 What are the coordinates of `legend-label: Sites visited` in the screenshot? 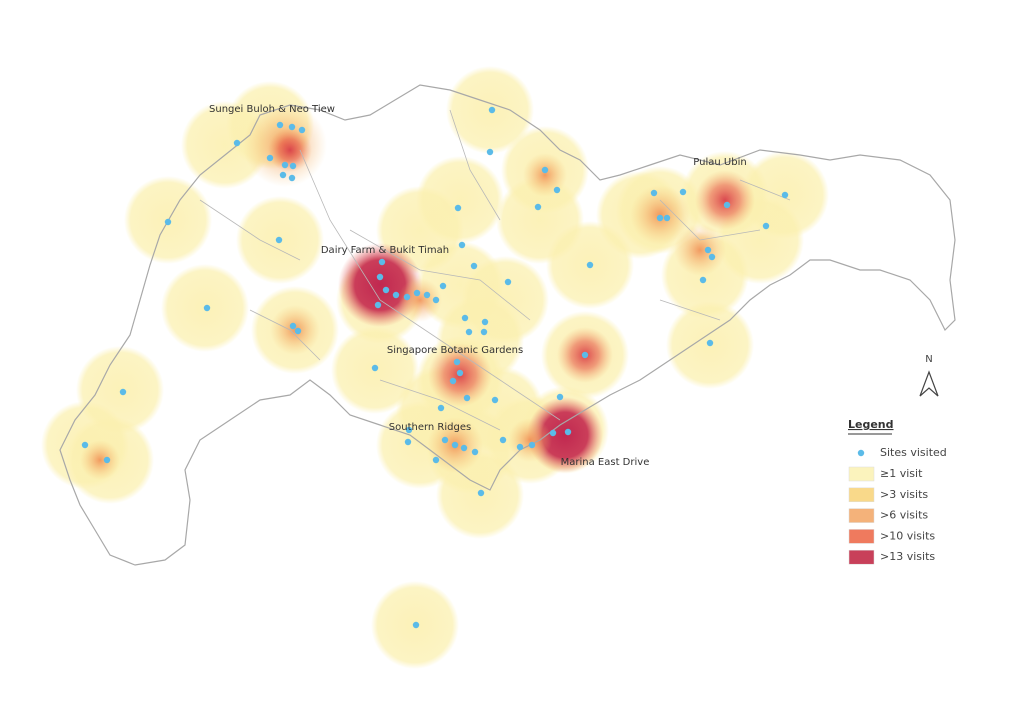 It's located at (913, 452).